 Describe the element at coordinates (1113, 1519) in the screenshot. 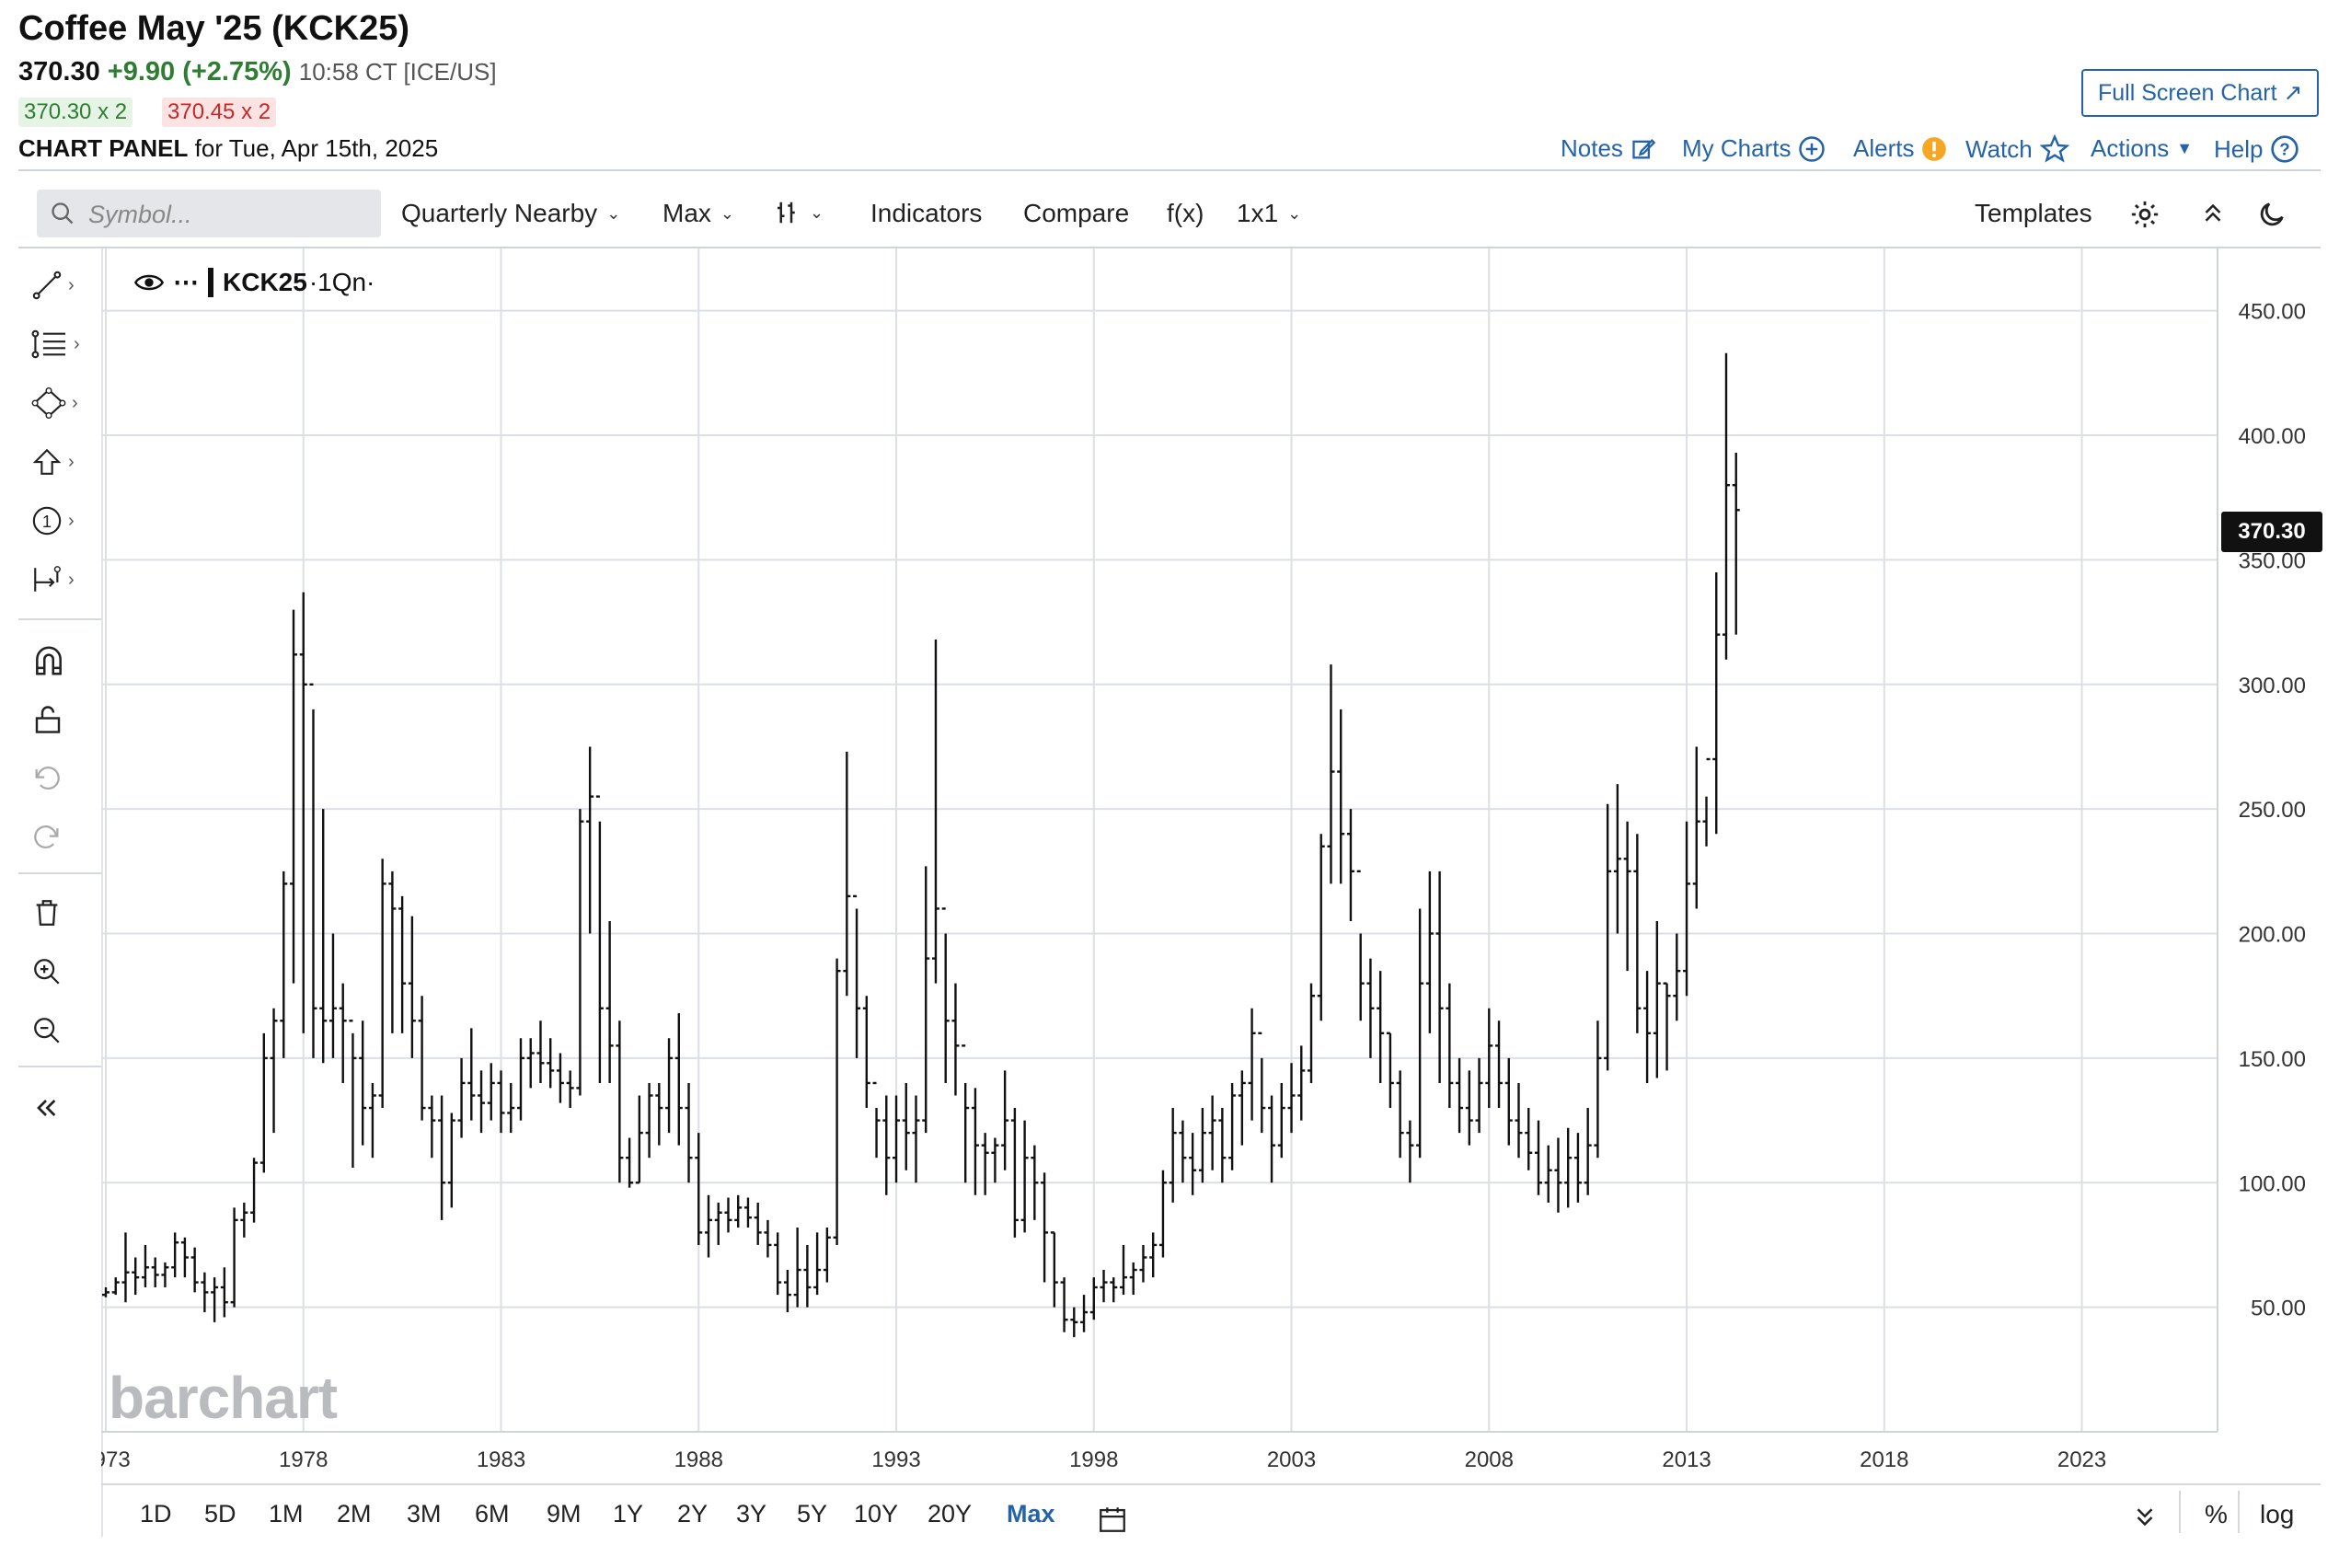

I see `calendar-icon` at that location.